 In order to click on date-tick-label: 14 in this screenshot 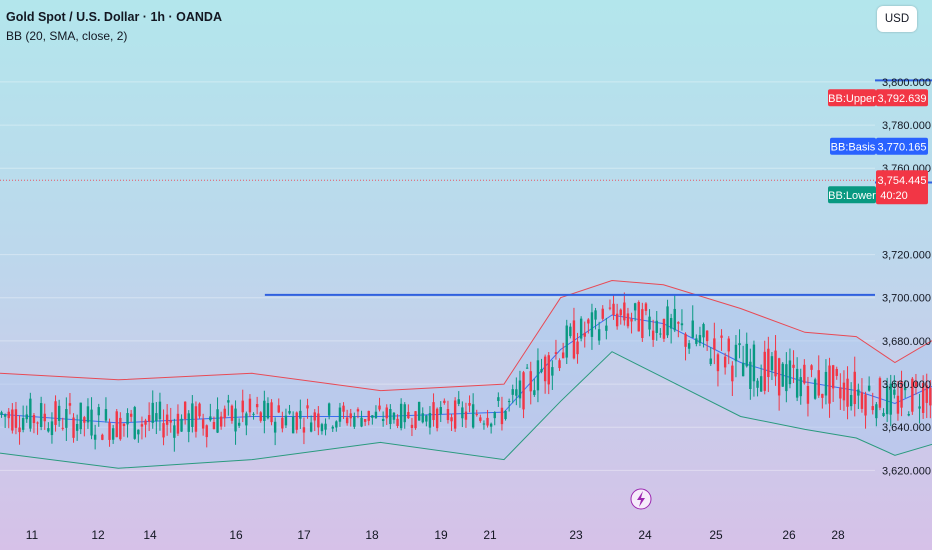, I will do `click(150, 535)`.